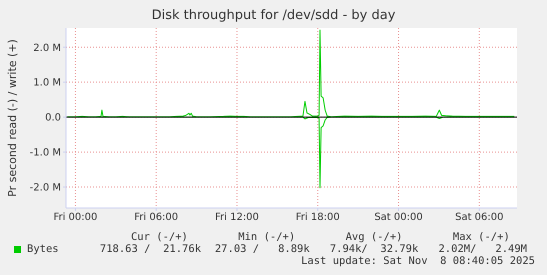  Describe the element at coordinates (45, 153) in the screenshot. I see `y-tick-label: -1.0 M` at that location.